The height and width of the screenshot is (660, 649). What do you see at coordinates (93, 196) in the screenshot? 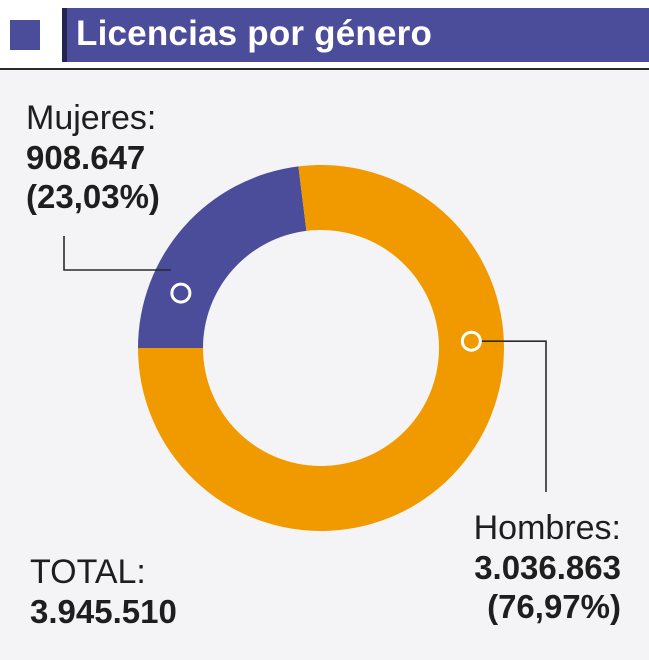
I see `mujeres-percent: (23,03%)` at bounding box center [93, 196].